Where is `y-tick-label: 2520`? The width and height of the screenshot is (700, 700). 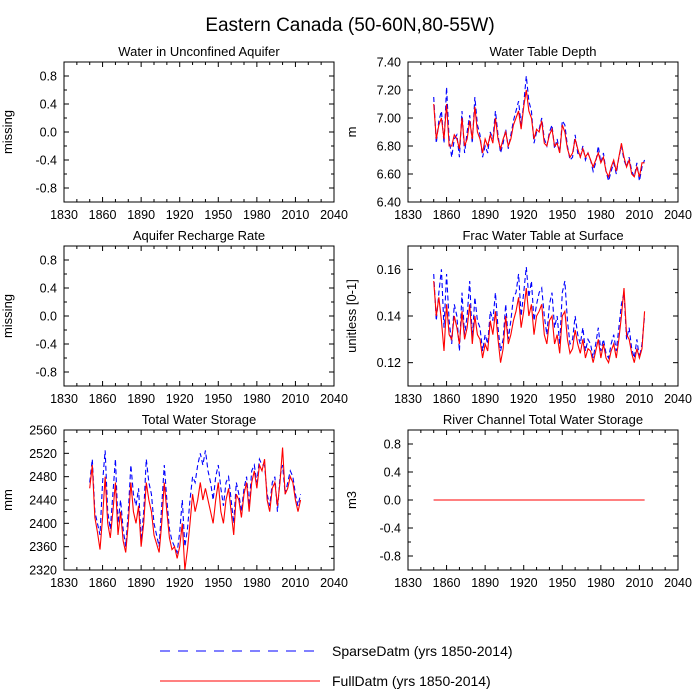
y-tick-label: 2520 is located at coordinates (43, 454).